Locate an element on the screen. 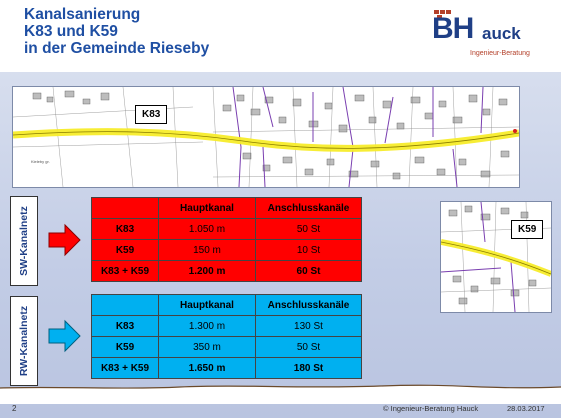 This screenshot has height=418, width=561. company-logo: BH auck Ingenieur-Beratung is located at coordinates (491, 36).